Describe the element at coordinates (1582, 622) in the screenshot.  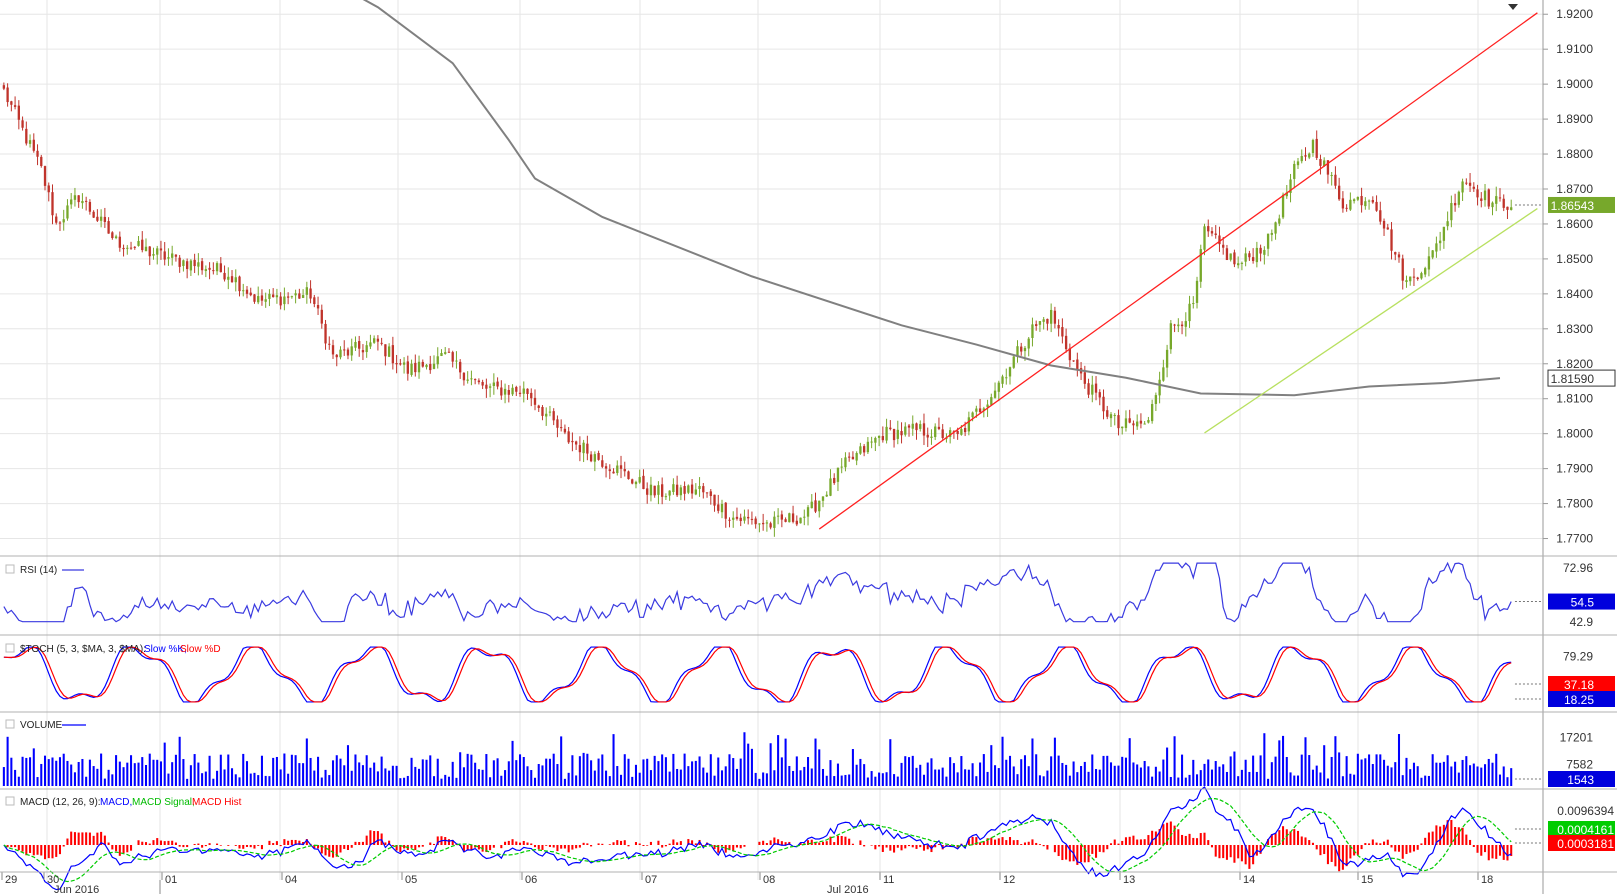
I see `rsi-tick-label: 42.9` at that location.